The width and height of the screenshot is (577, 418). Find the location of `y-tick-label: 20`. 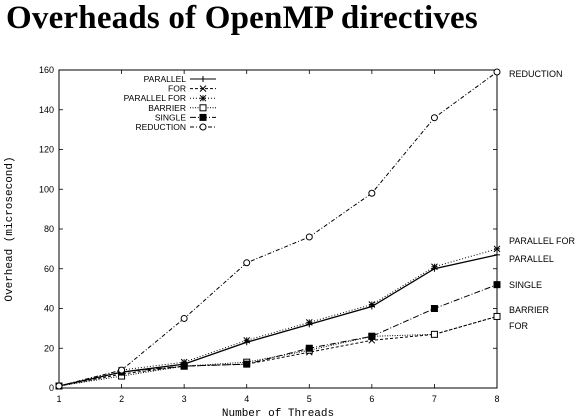

y-tick-label: 20 is located at coordinates (49, 348).